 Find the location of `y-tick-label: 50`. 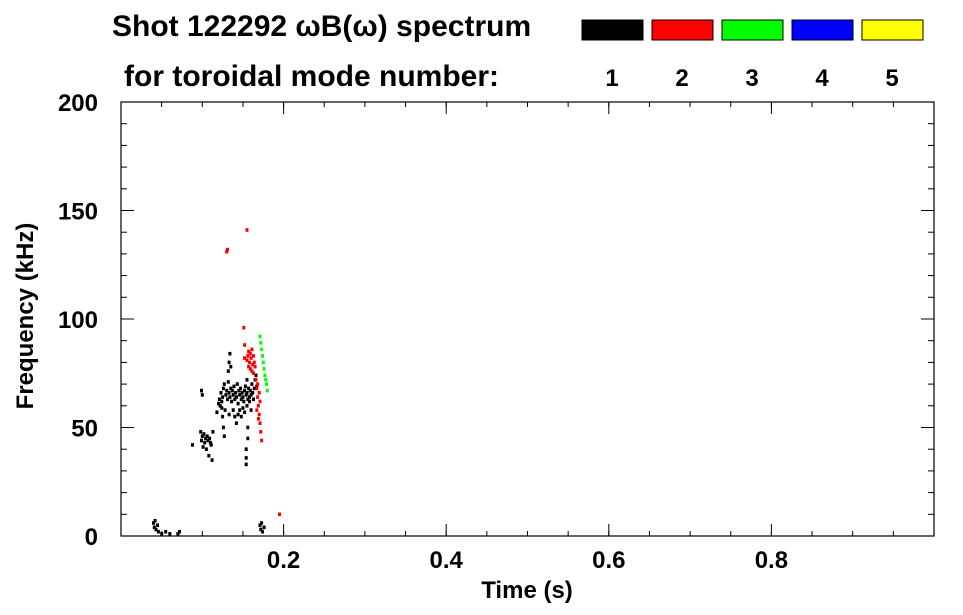

y-tick-label: 50 is located at coordinates (84, 429).